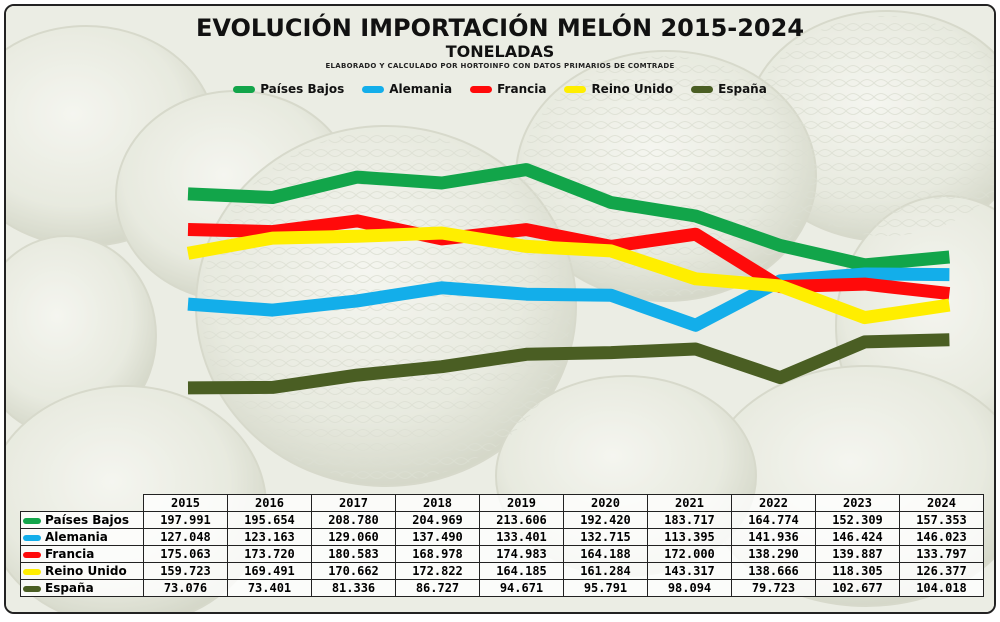 The height and width of the screenshot is (622, 1000). What do you see at coordinates (185, 554) in the screenshot?
I see `data-cell: 175.063` at bounding box center [185, 554].